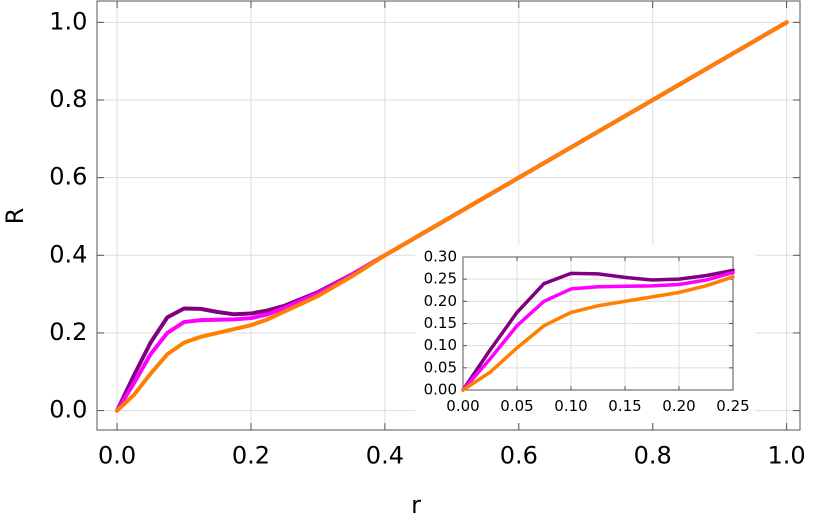 The width and height of the screenshot is (814, 526). I want to click on y-tick-label: 0.2, so click(68, 332).